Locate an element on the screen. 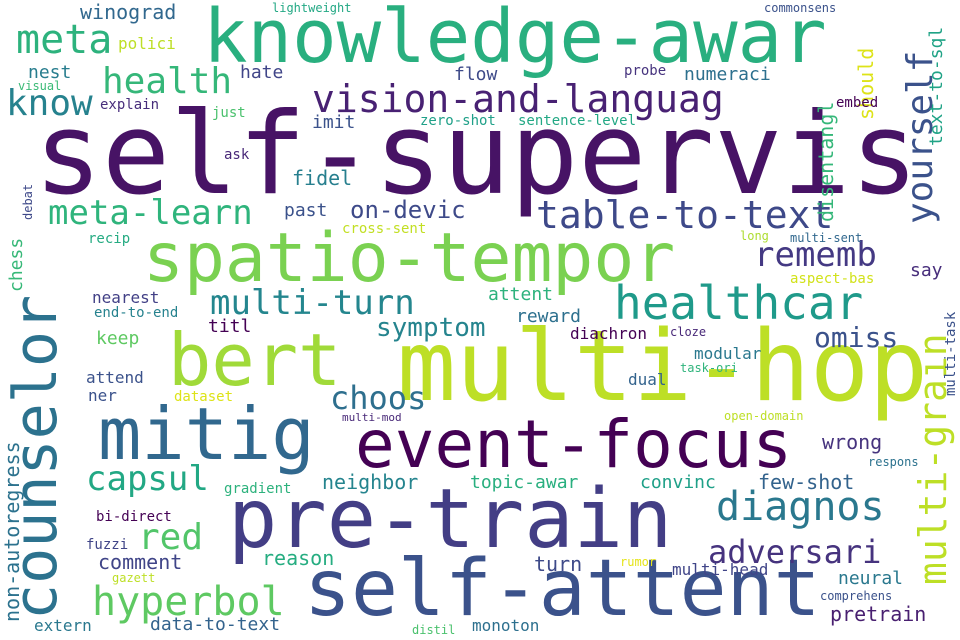  word-task-ori: task-ori is located at coordinates (709, 368).